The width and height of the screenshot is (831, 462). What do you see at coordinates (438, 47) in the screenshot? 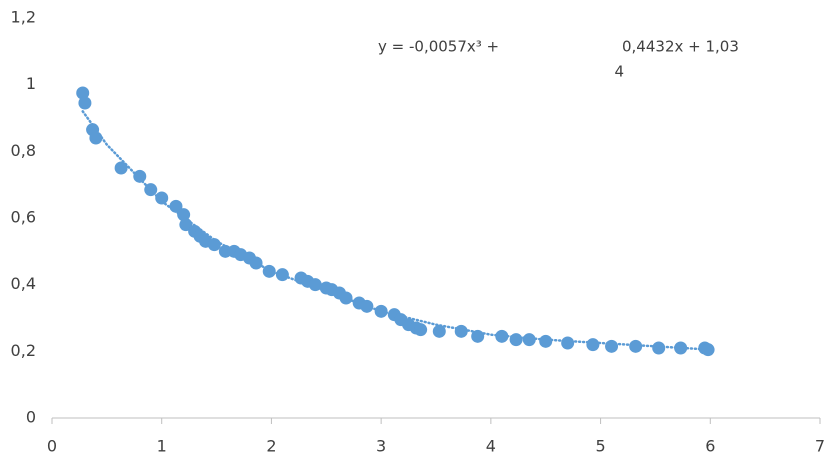
I see `trendline-equation: y = -0,0057x³ +` at bounding box center [438, 47].